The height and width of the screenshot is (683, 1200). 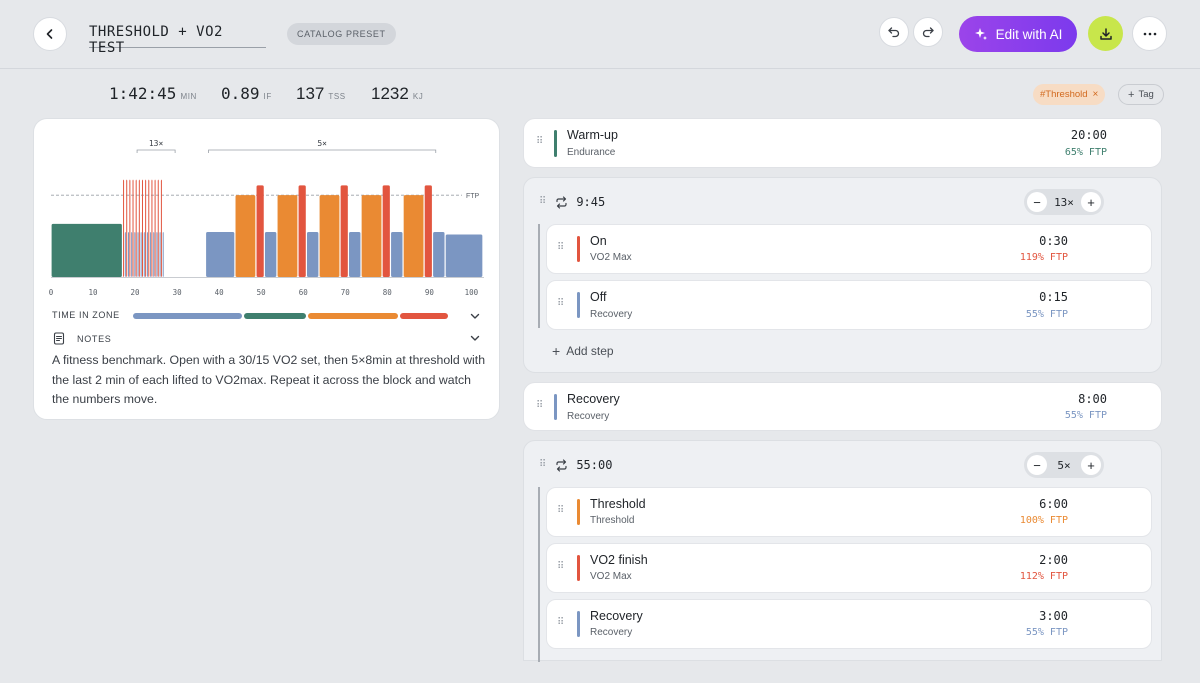 What do you see at coordinates (59, 338) in the screenshot?
I see `notes-icon` at bounding box center [59, 338].